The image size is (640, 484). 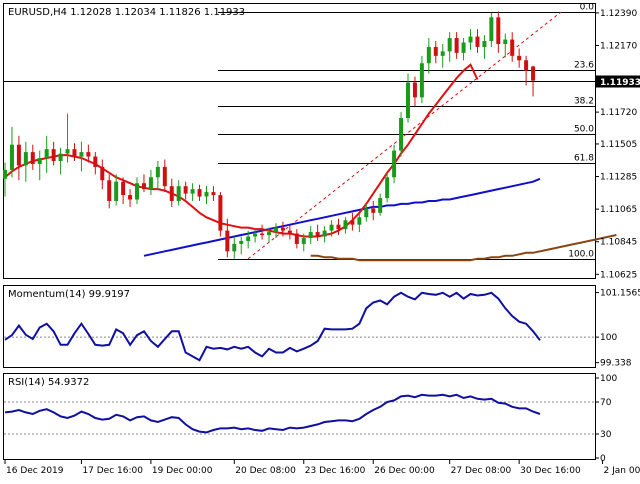 What do you see at coordinates (272, 326) in the screenshot?
I see `momentum-line` at bounding box center [272, 326].